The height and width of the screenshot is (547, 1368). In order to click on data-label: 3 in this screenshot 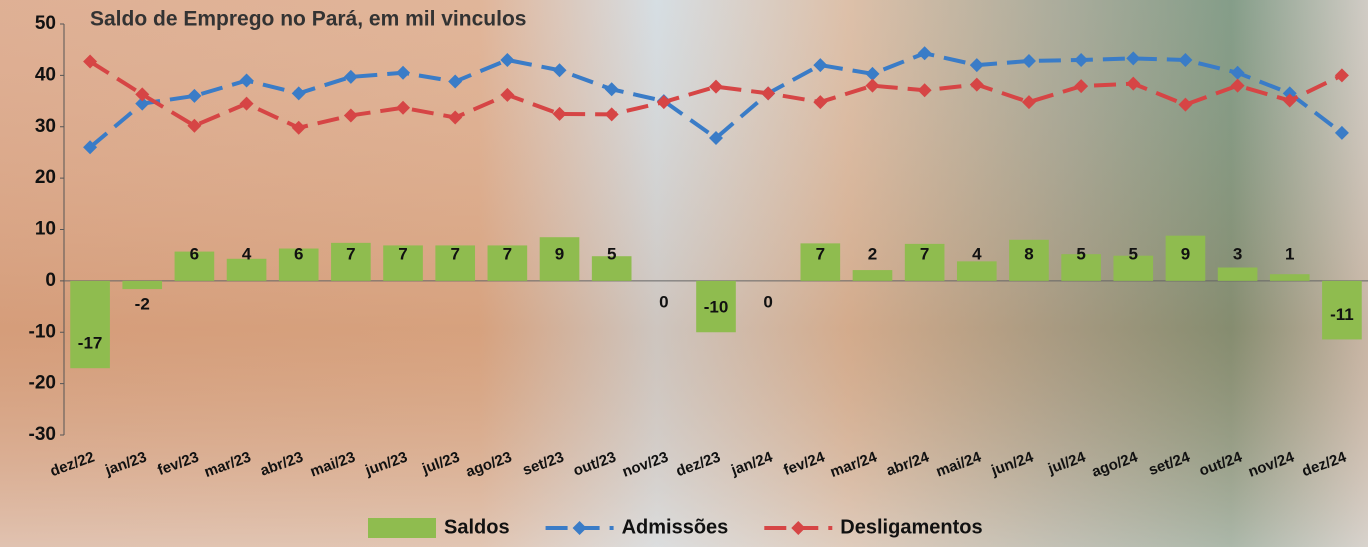, I will do `click(1237, 253)`.